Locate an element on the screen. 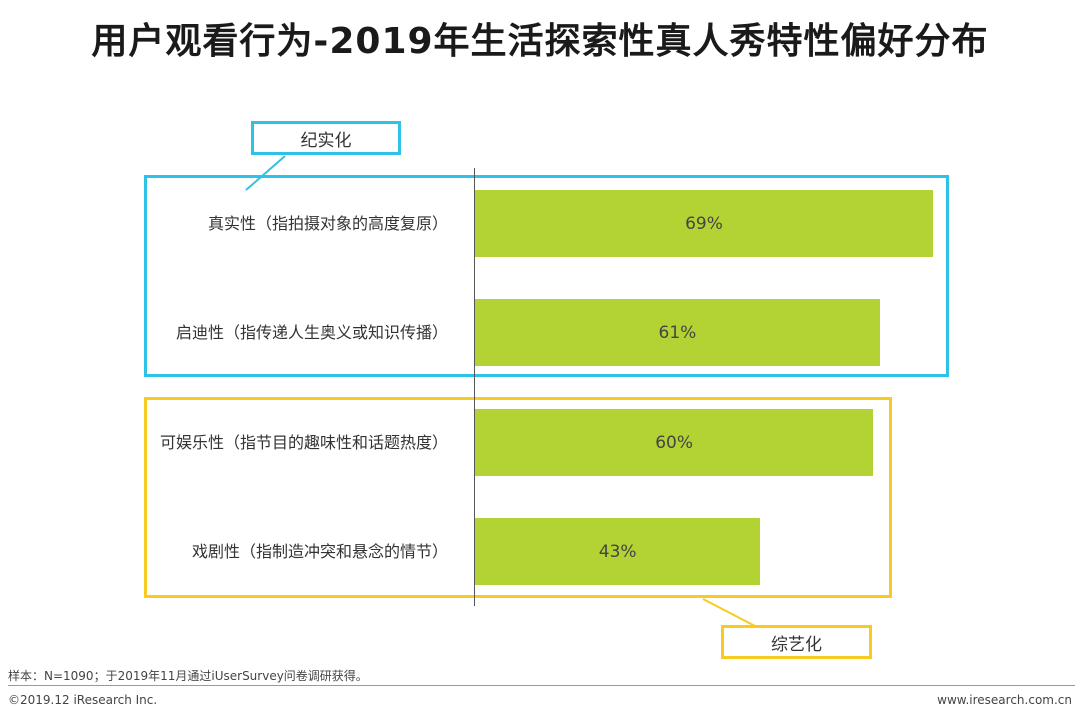  footer-divider is located at coordinates (541, 685).